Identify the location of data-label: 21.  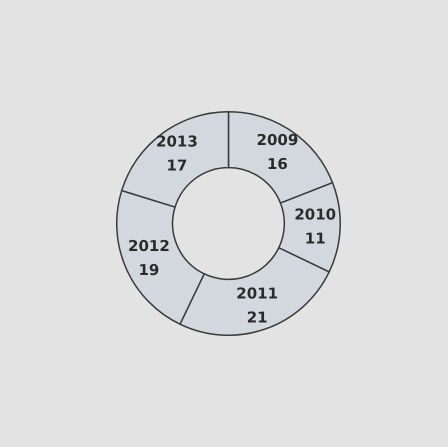
(257, 317).